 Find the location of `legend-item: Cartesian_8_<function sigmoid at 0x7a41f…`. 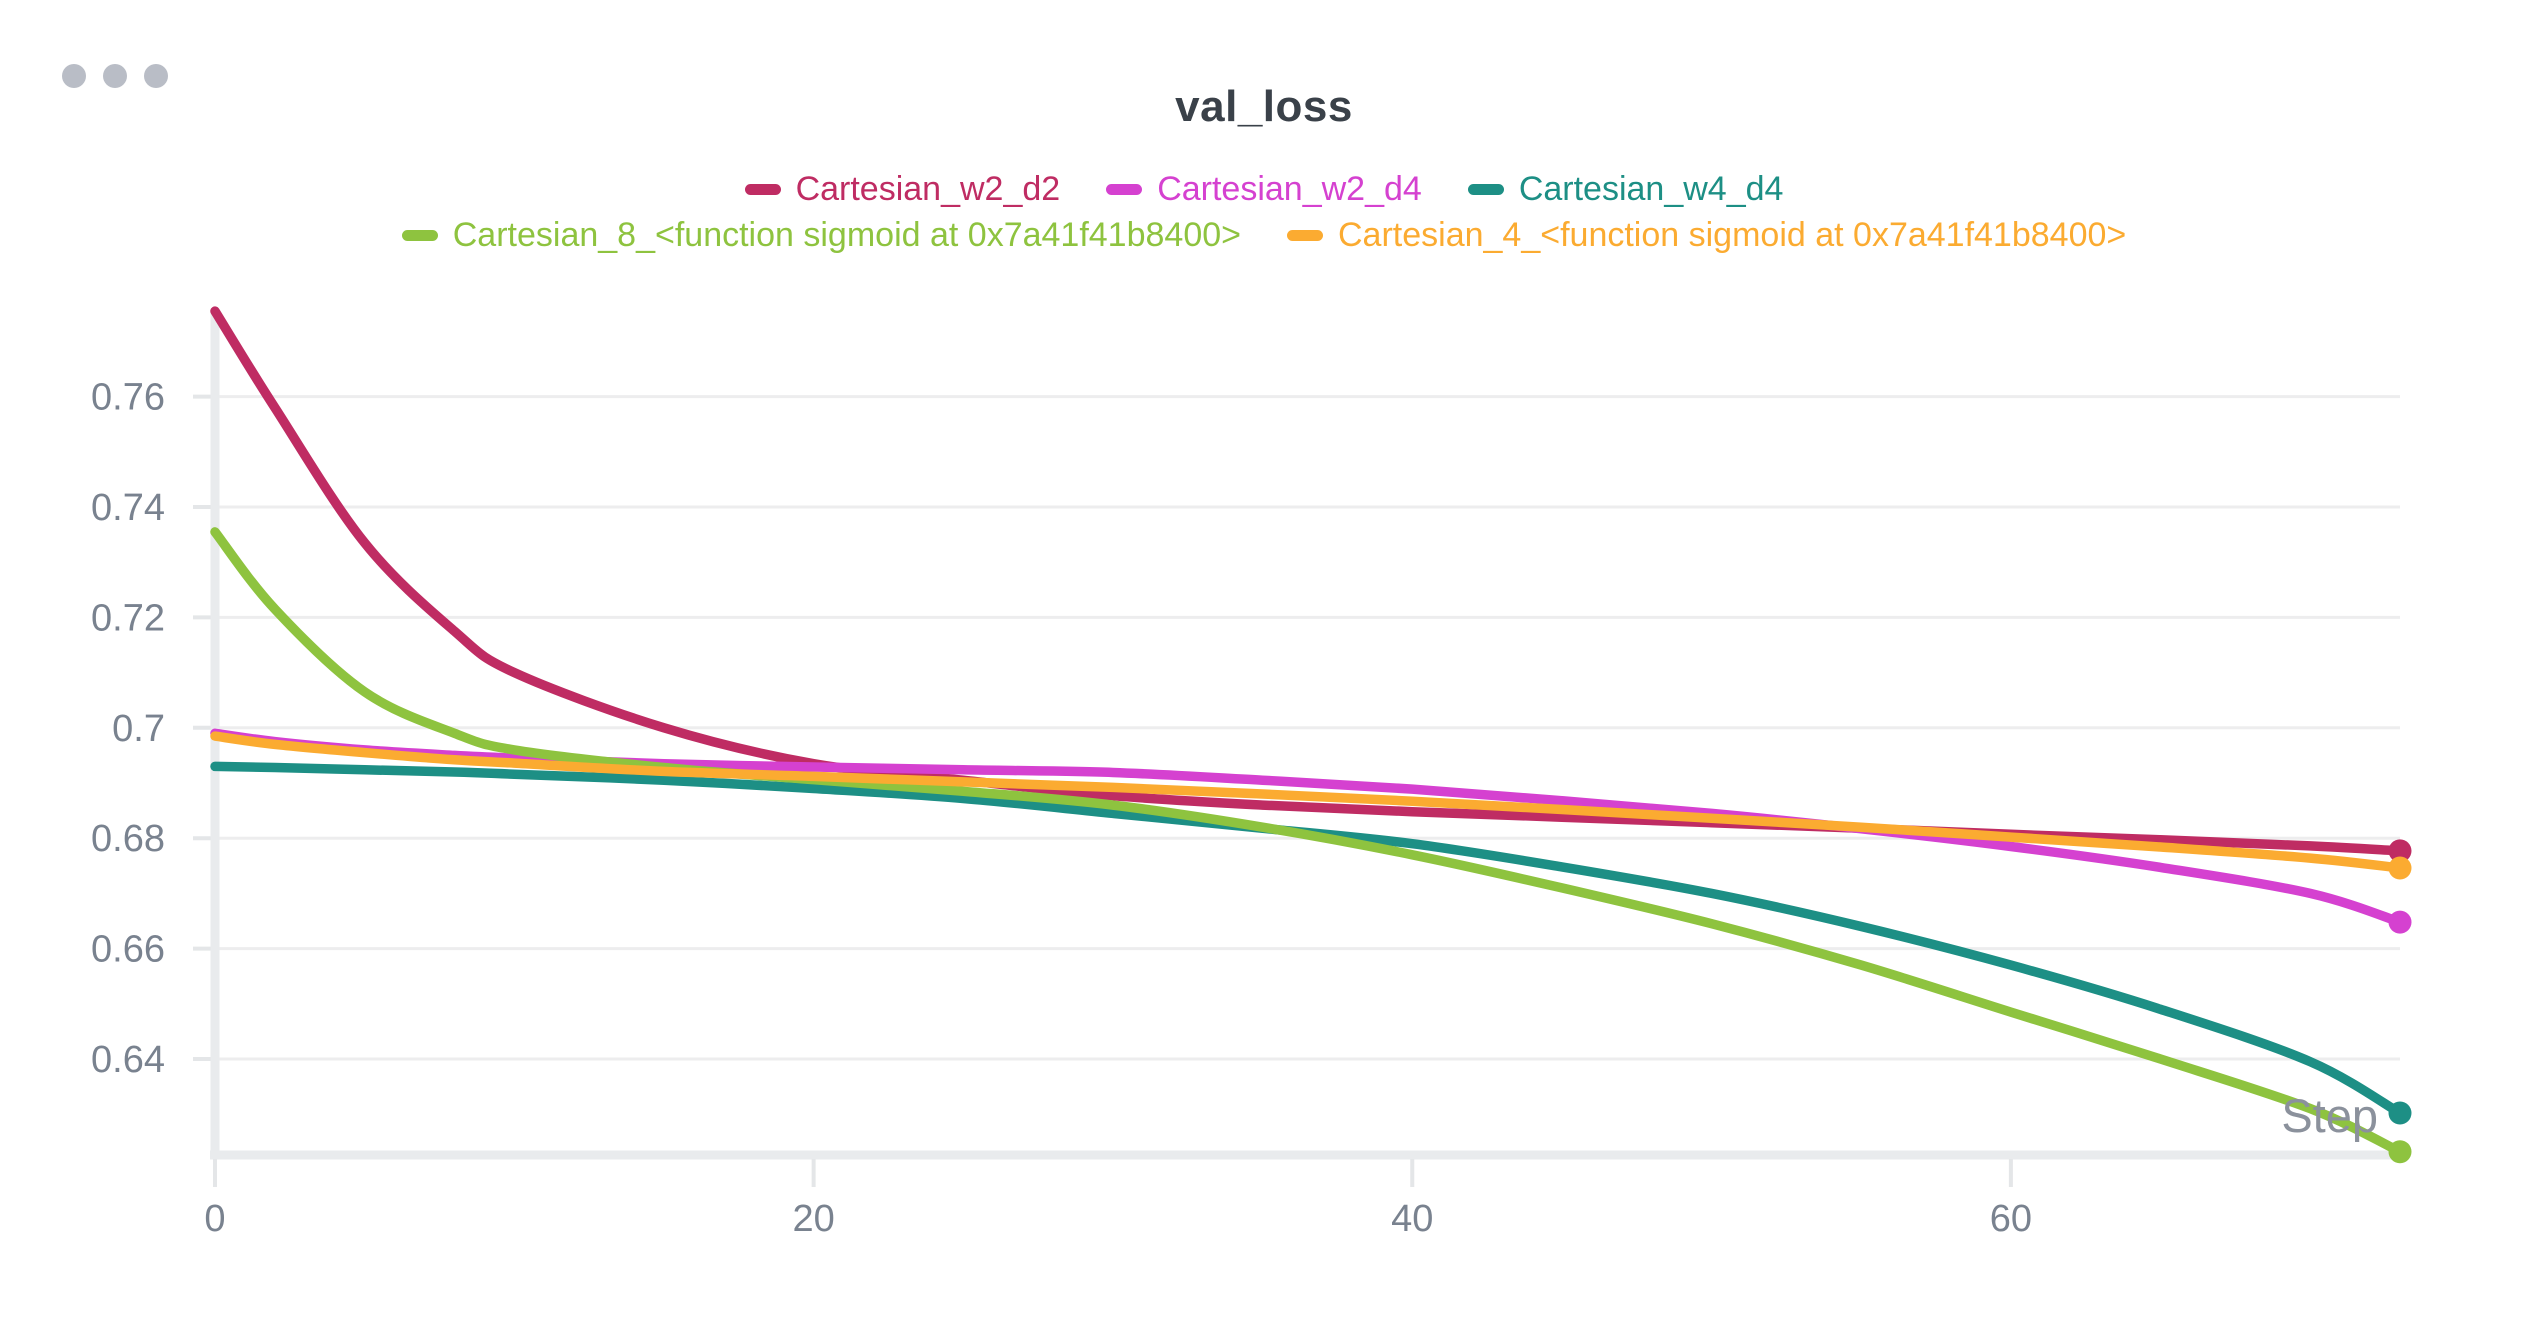

legend-item: Cartesian_8_<function sigmoid at 0x7a41f… is located at coordinates (821, 235).